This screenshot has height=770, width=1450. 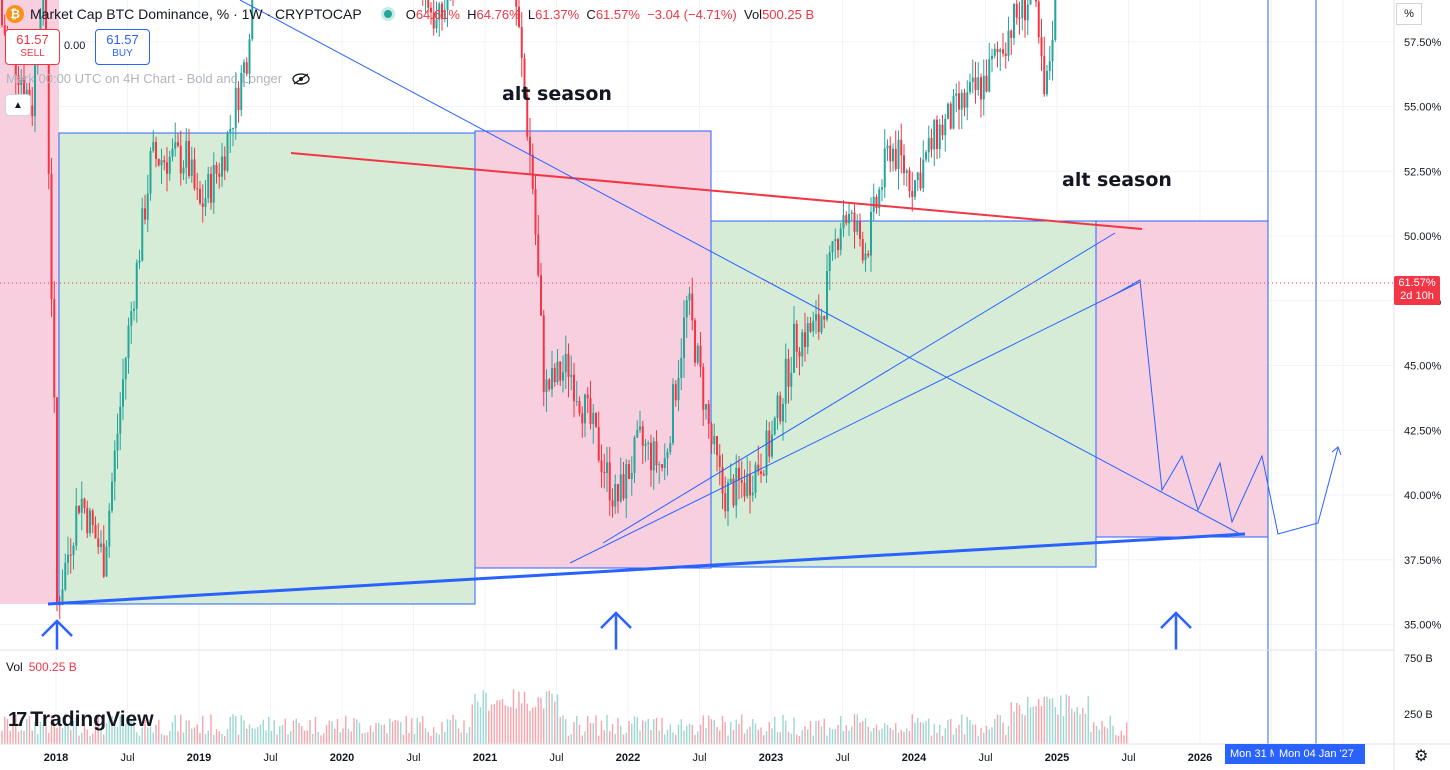 What do you see at coordinates (32, 47) in the screenshot?
I see `sell-button: 61.57 SELL` at bounding box center [32, 47].